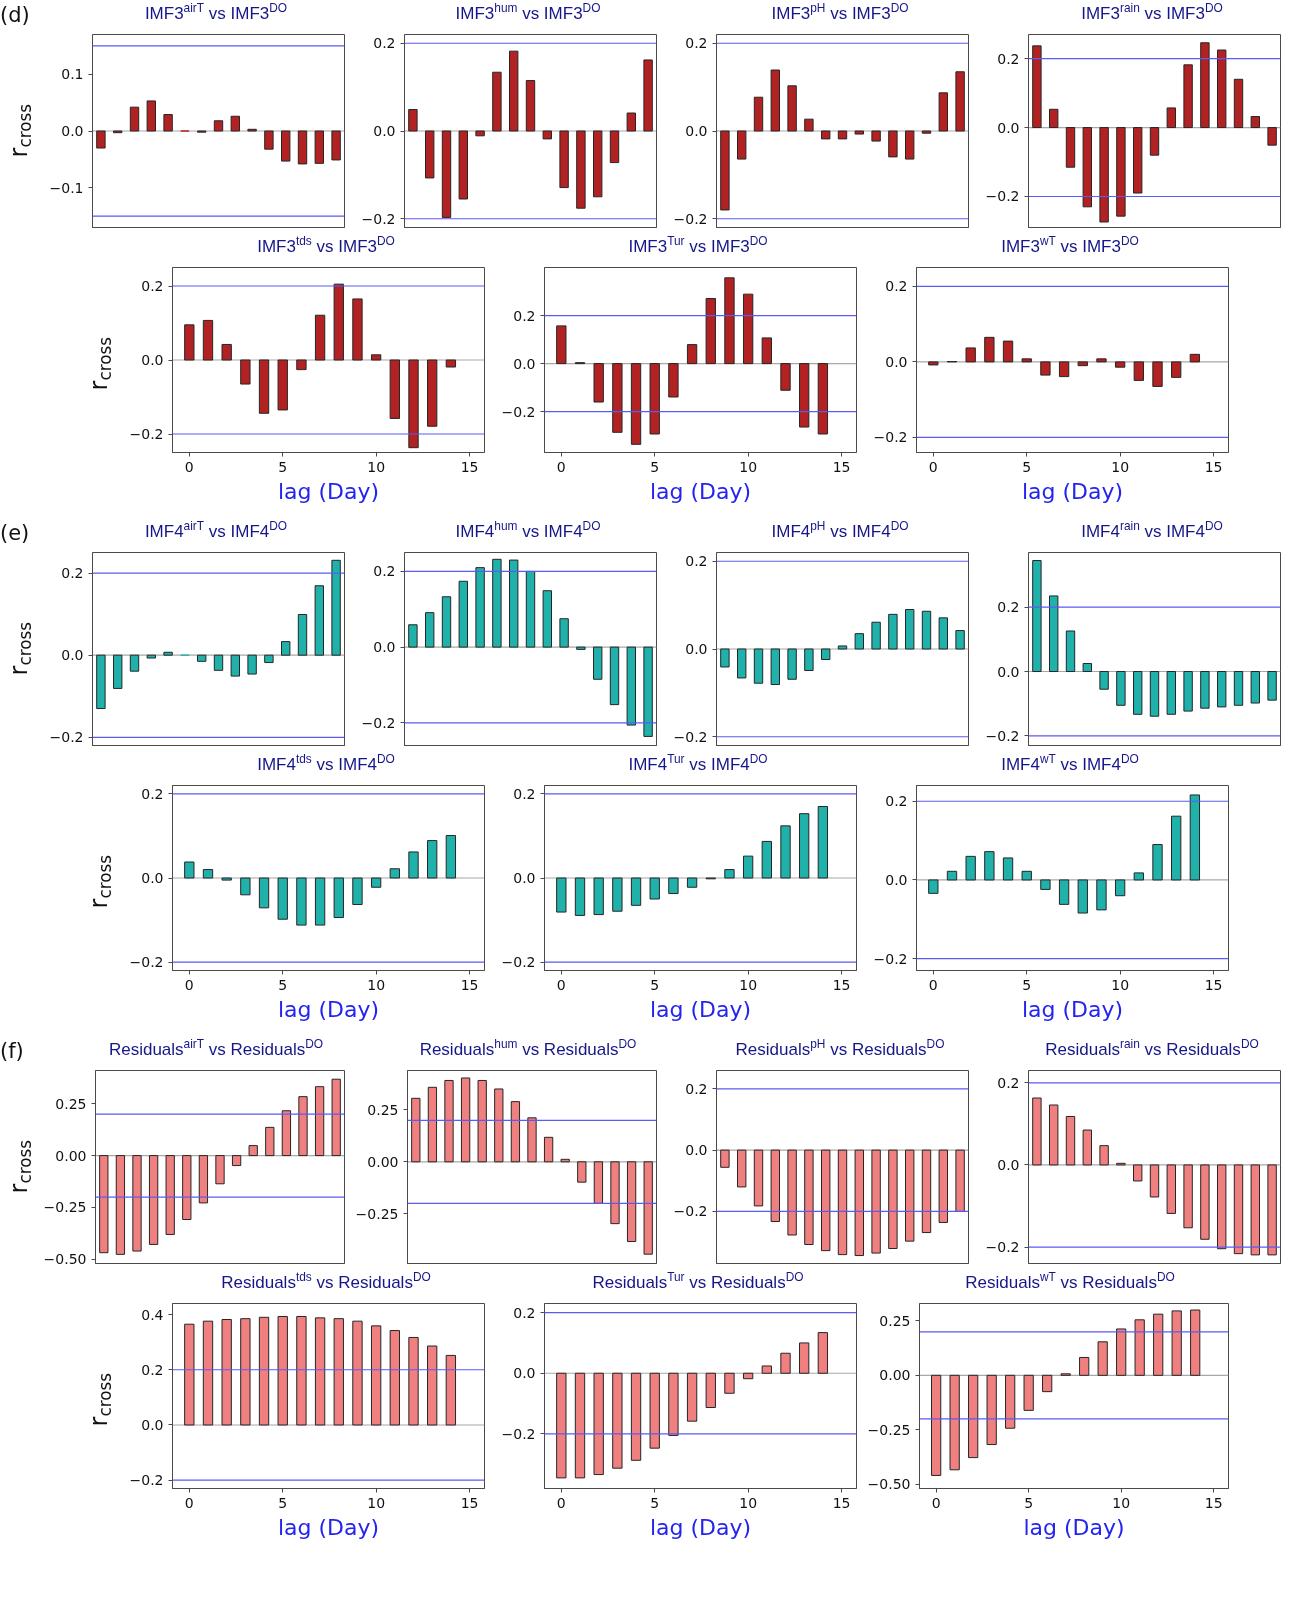 The width and height of the screenshot is (1312, 1616). Describe the element at coordinates (66, 187) in the screenshot. I see `y-tick-label: −0.1` at that location.